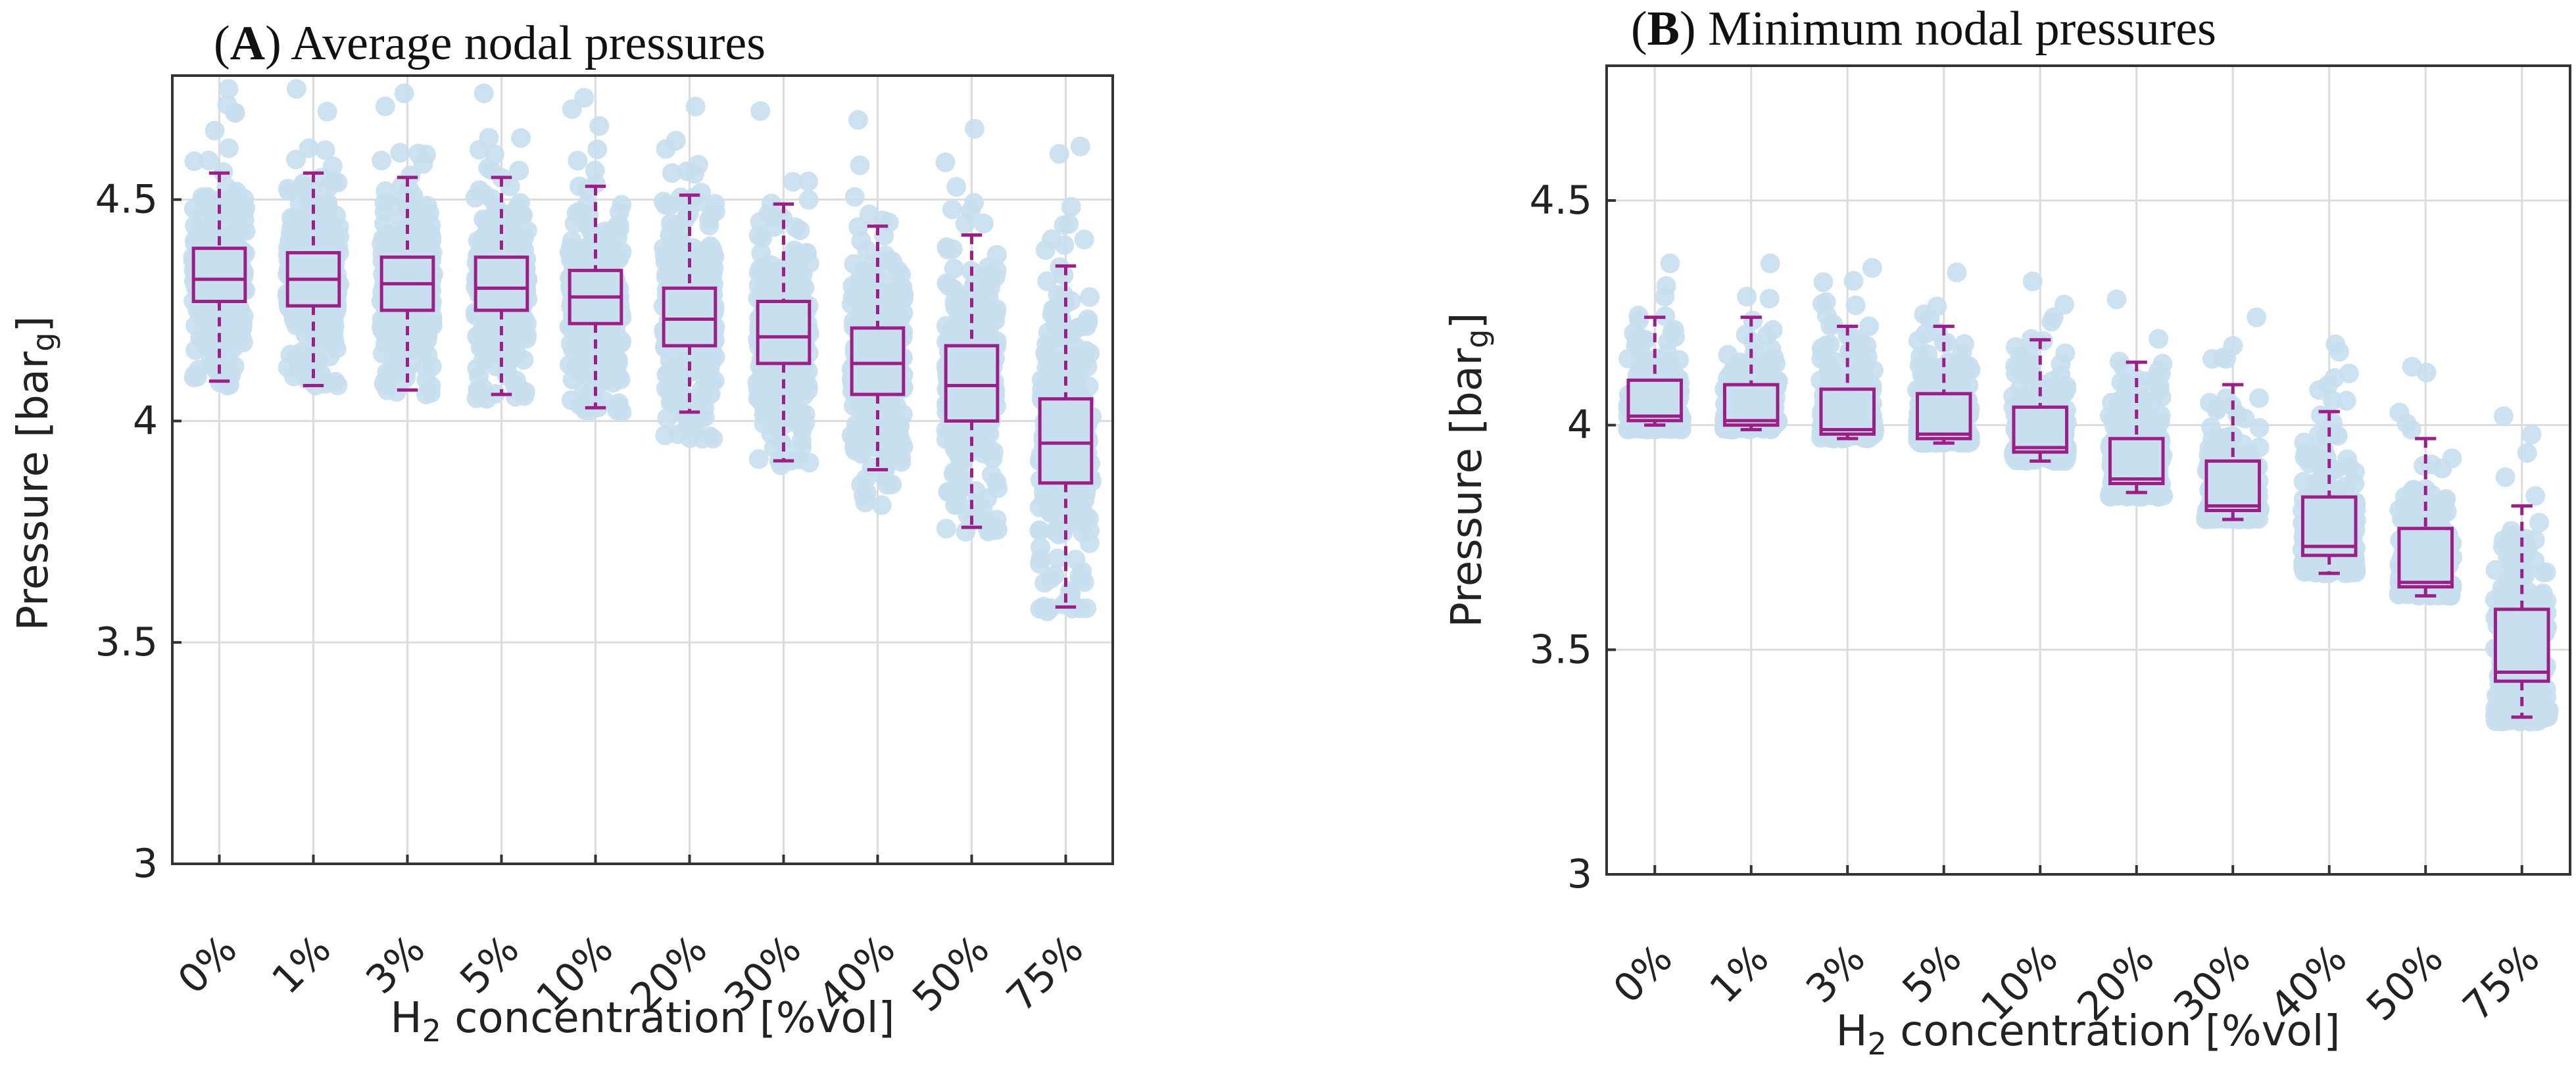 This screenshot has width=2576, height=1088. I want to click on panel-a-title: (A) Average nodal pressures, so click(490, 43).